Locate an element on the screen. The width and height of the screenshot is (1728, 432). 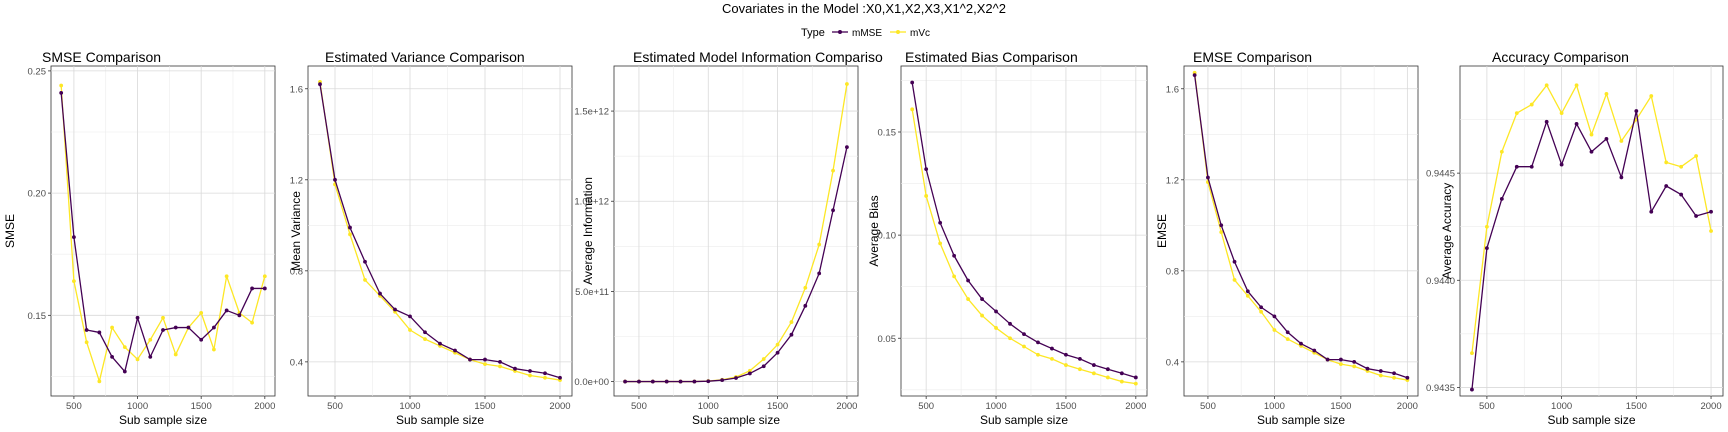
x-tick-label: 2000 is located at coordinates (846, 406).